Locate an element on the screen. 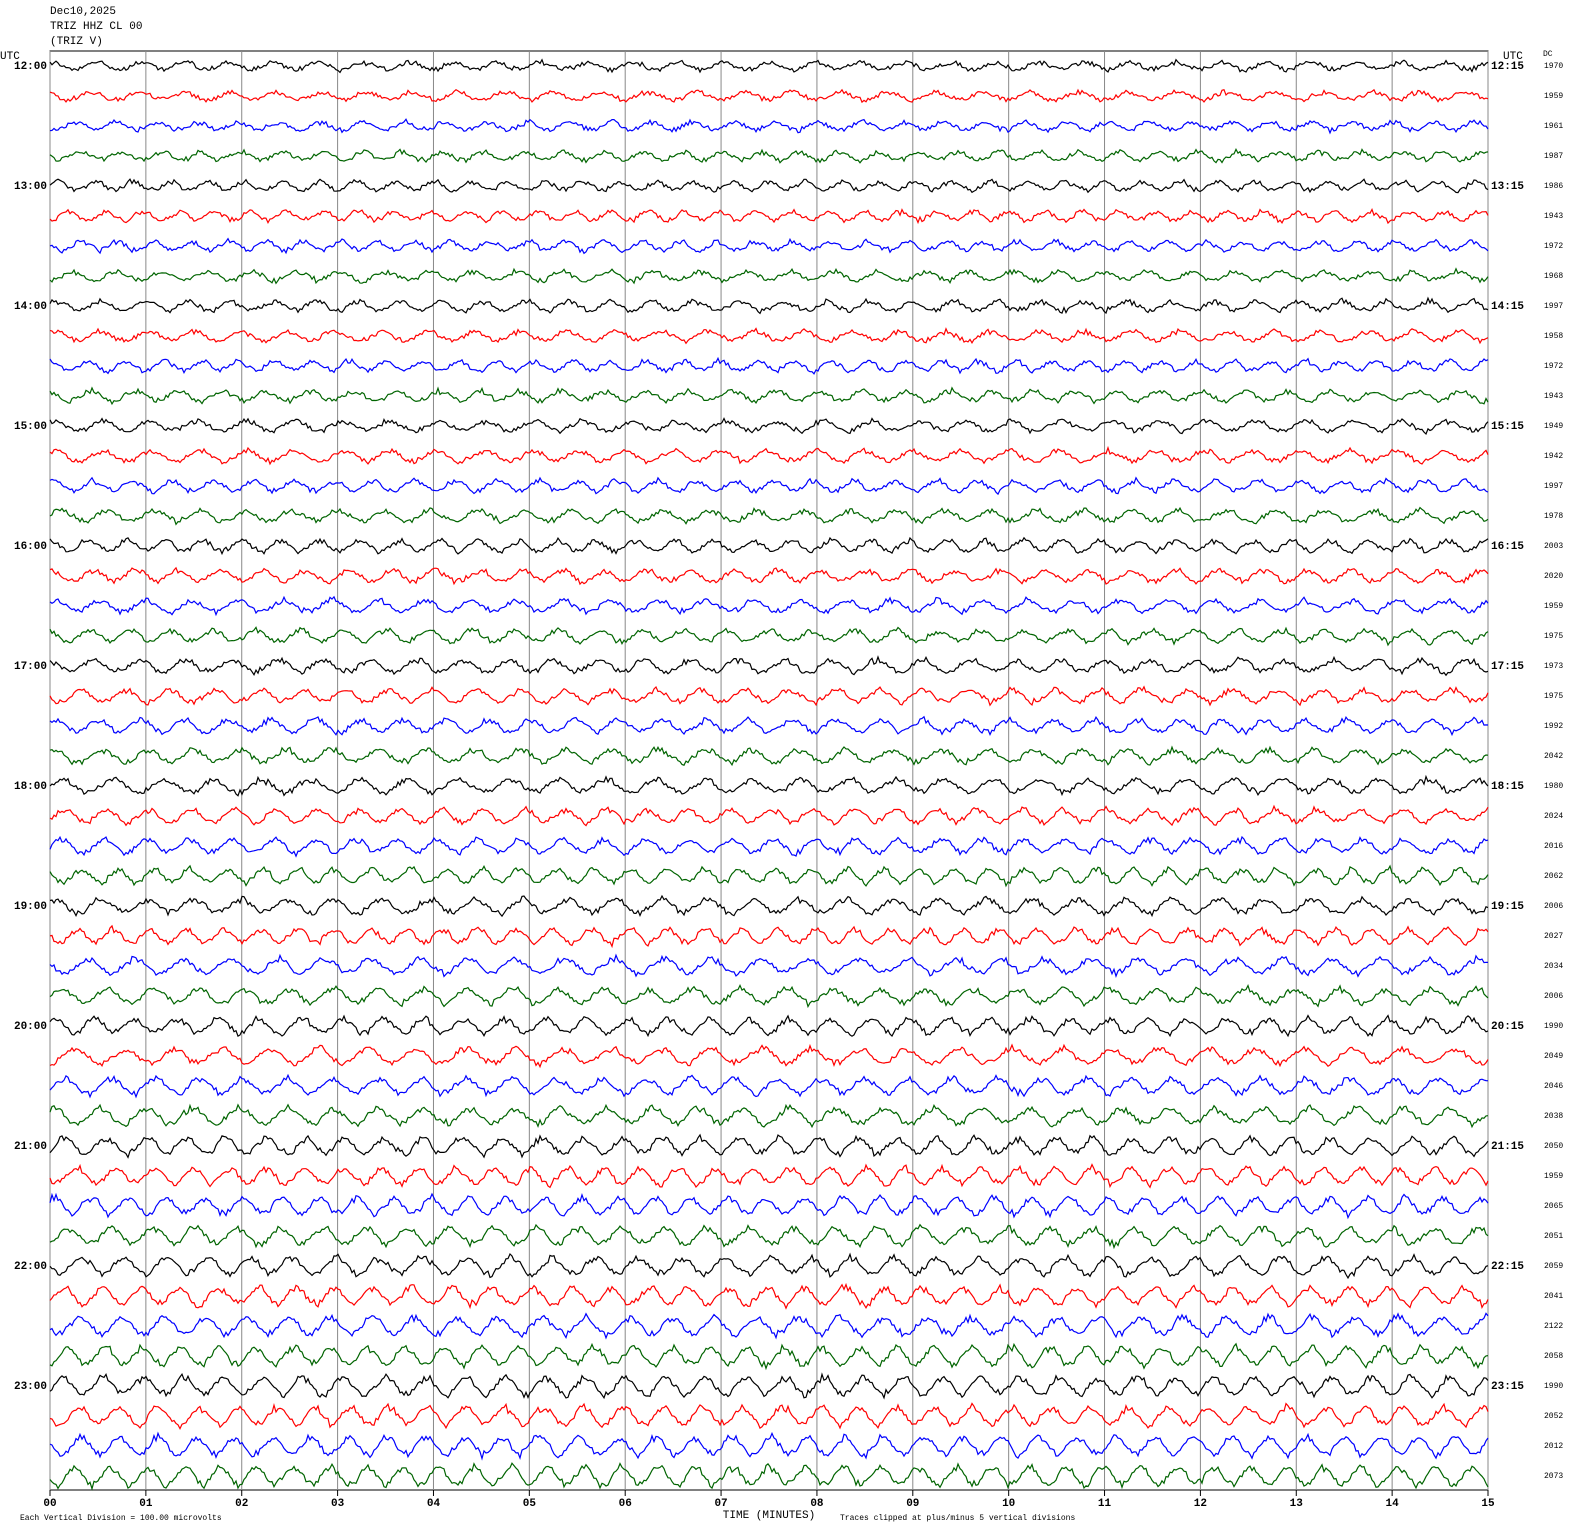 This screenshot has height=1534, width=1570. row-label-right: 14:15 is located at coordinates (1507, 307).